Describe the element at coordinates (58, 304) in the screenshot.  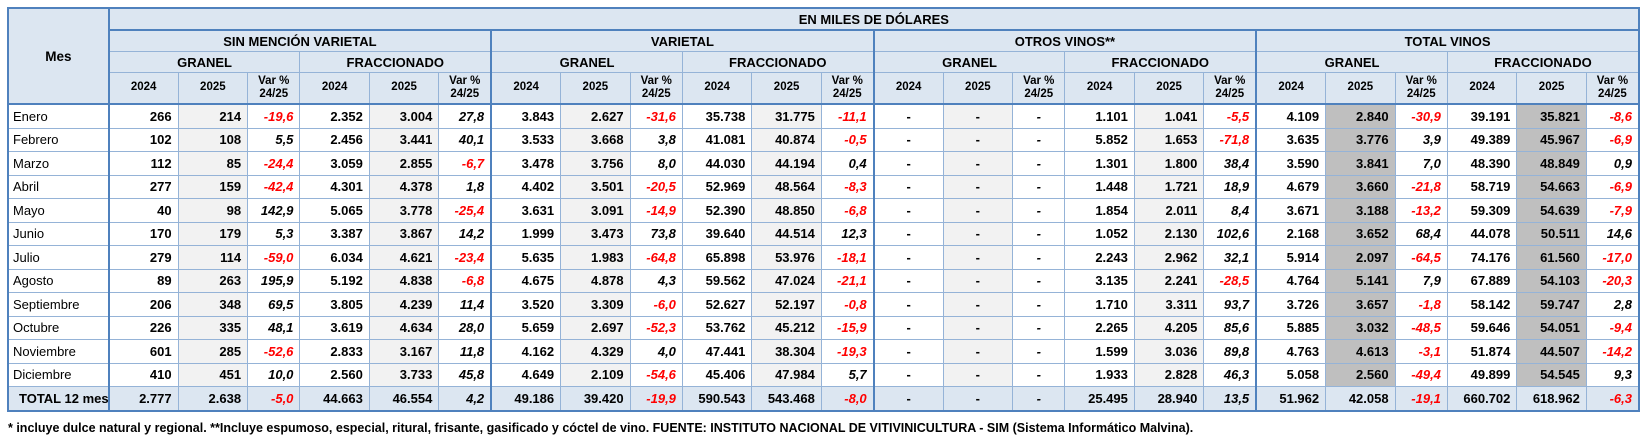
I see `row-label: Septiembre` at that location.